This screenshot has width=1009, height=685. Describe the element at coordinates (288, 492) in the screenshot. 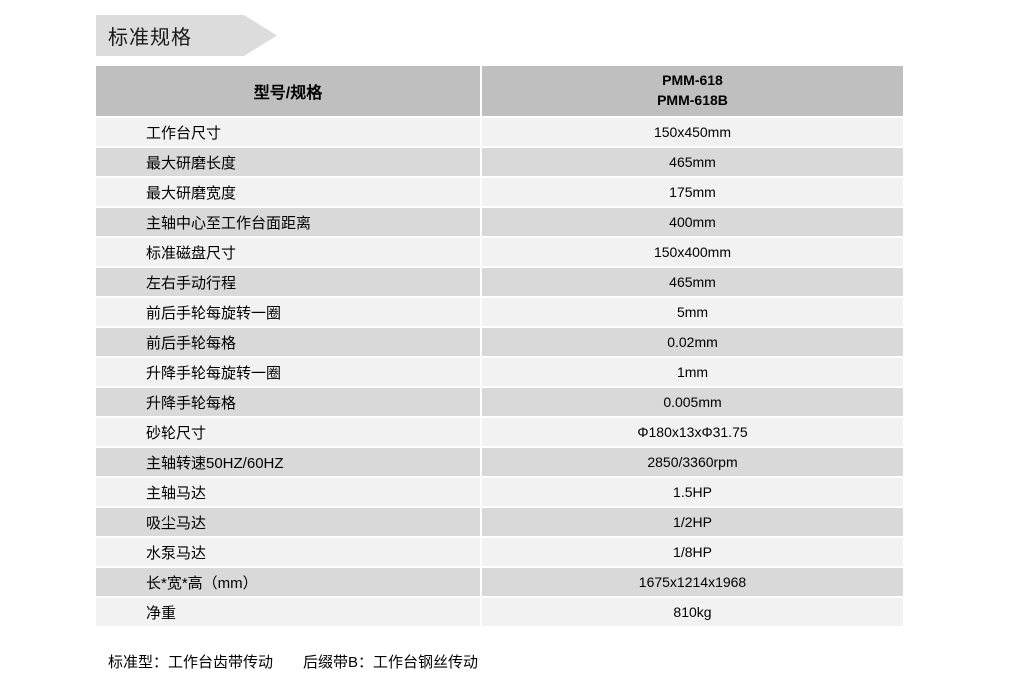

I see `spec-label: 主轴马达` at that location.